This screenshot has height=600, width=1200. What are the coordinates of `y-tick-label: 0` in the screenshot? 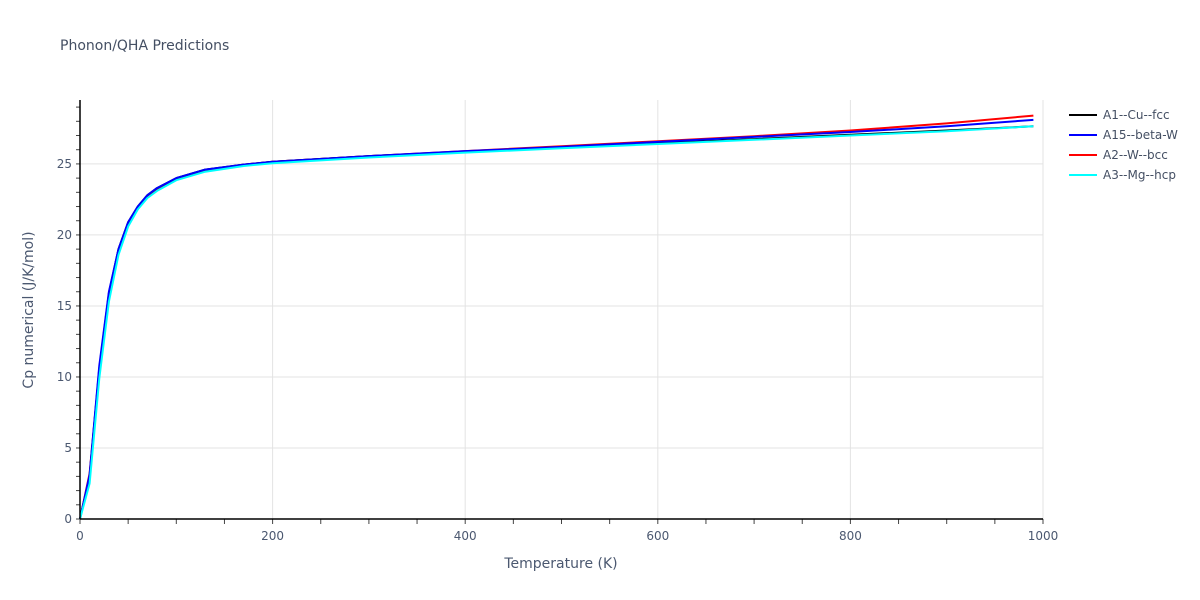 It's located at (68, 519).